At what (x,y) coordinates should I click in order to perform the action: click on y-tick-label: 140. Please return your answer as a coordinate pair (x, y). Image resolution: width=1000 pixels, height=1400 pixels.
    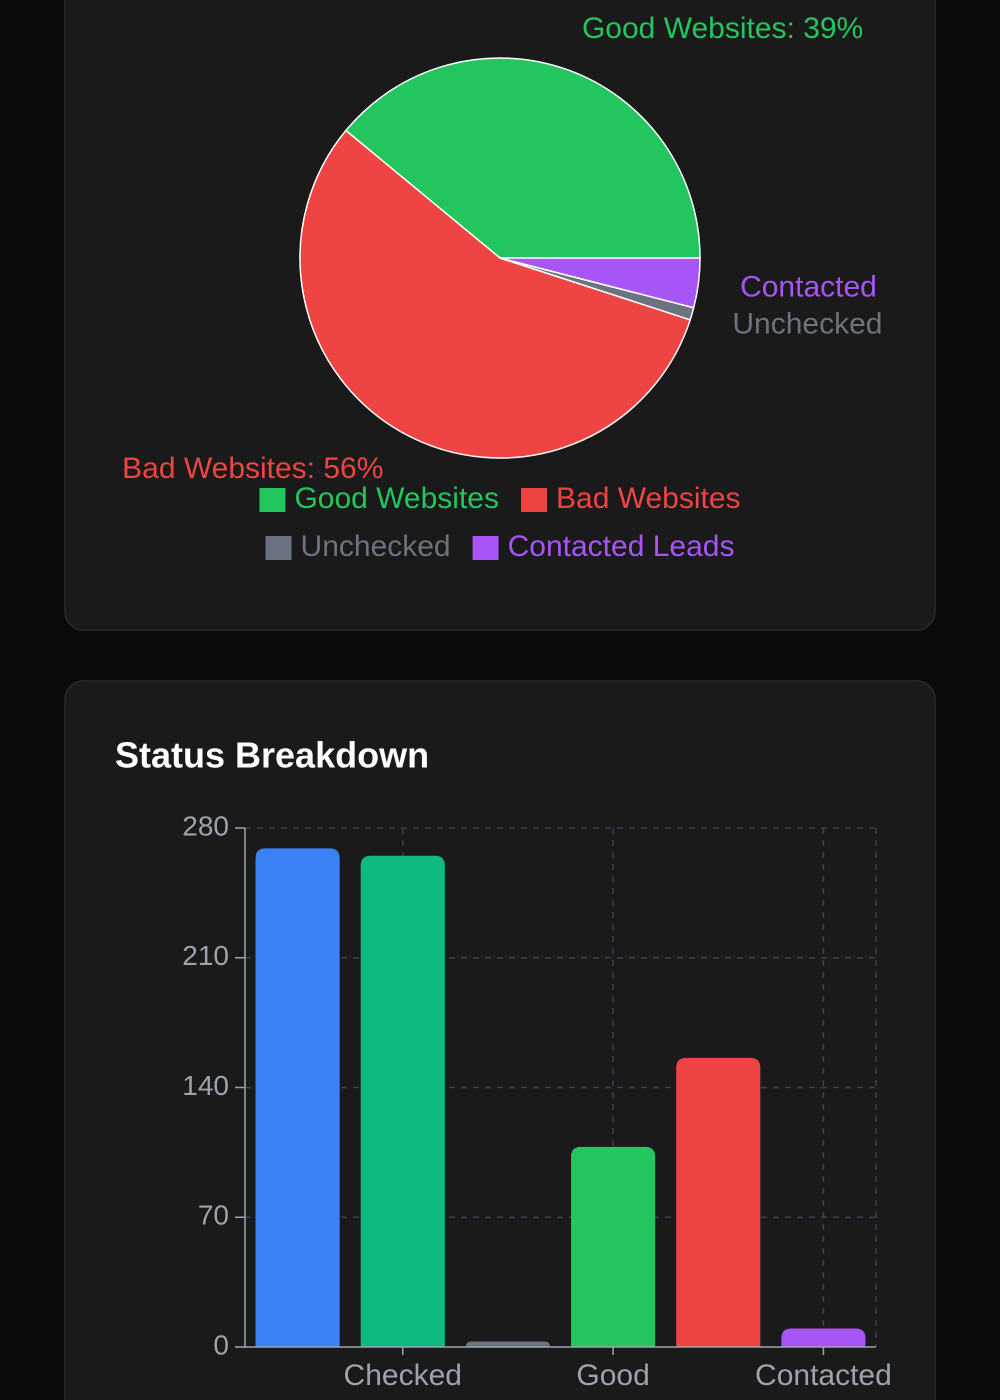
    Looking at the image, I should click on (205, 1085).